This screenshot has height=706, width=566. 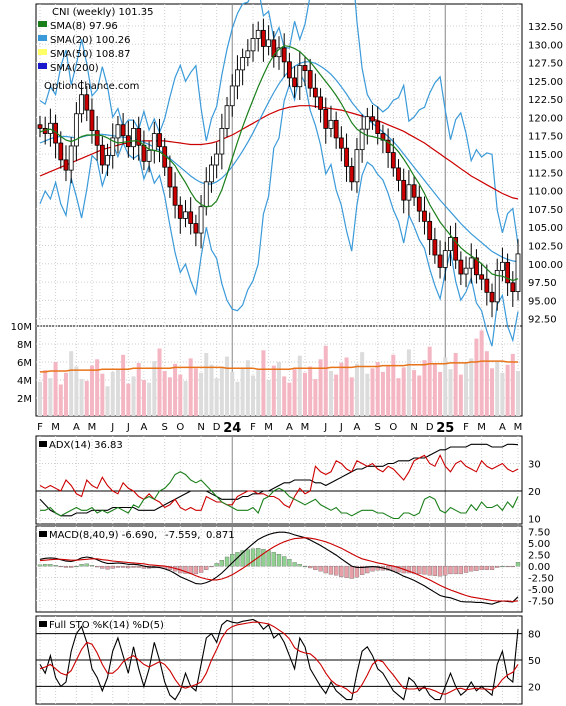 What do you see at coordinates (541, 602) in the screenshot?
I see `macd-tick-label: -7.50` at bounding box center [541, 602].